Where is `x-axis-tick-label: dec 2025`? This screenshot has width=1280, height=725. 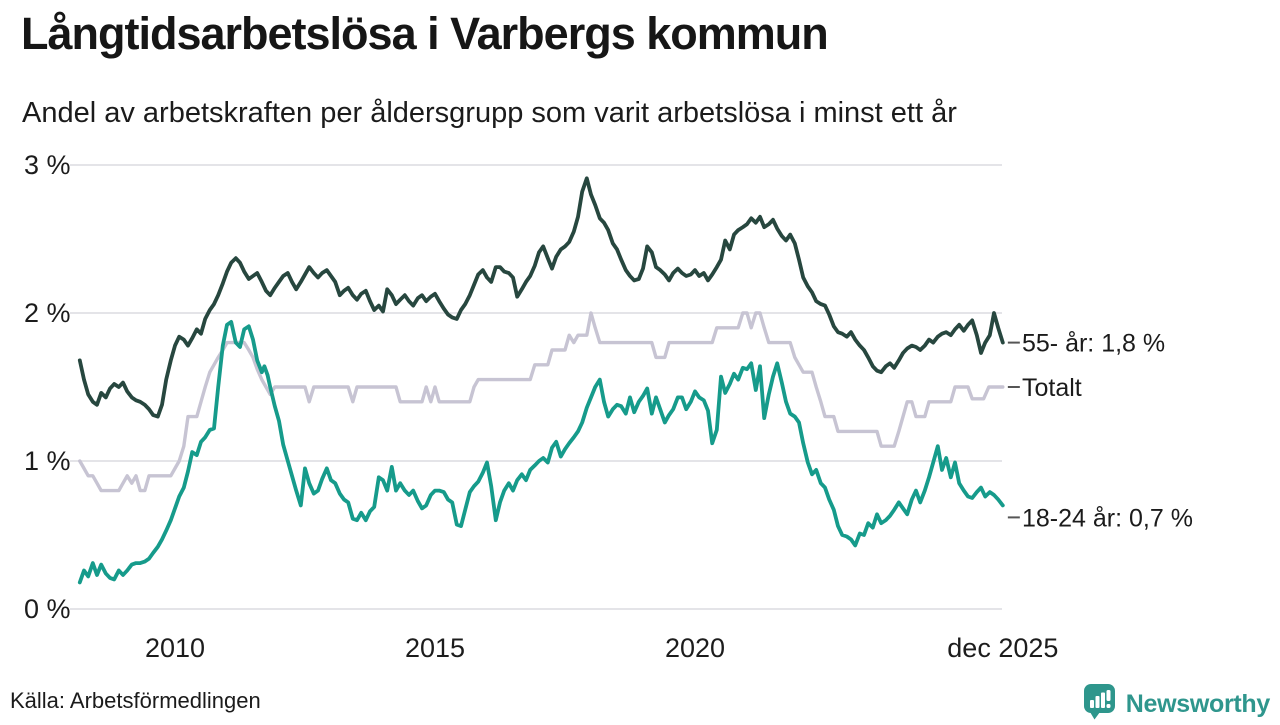 x-axis-tick-label: dec 2025 is located at coordinates (1002, 648).